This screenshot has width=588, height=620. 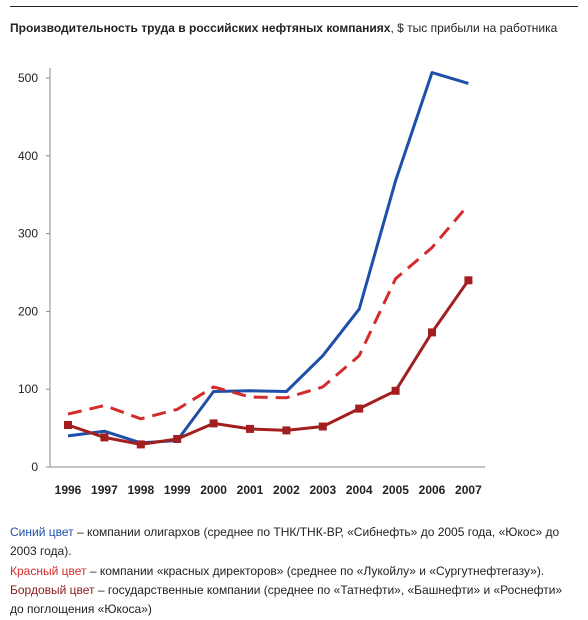 I want to click on x-tick-label: 2006, so click(x=432, y=490).